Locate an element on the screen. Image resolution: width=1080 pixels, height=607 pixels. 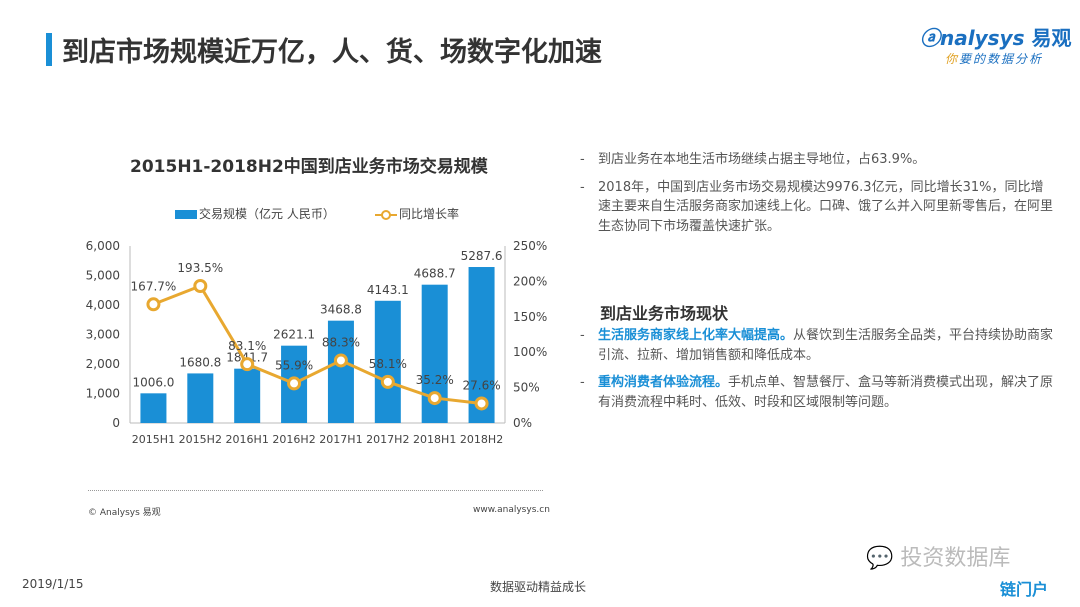
bar-value-label: 4143.1 is located at coordinates (388, 290).